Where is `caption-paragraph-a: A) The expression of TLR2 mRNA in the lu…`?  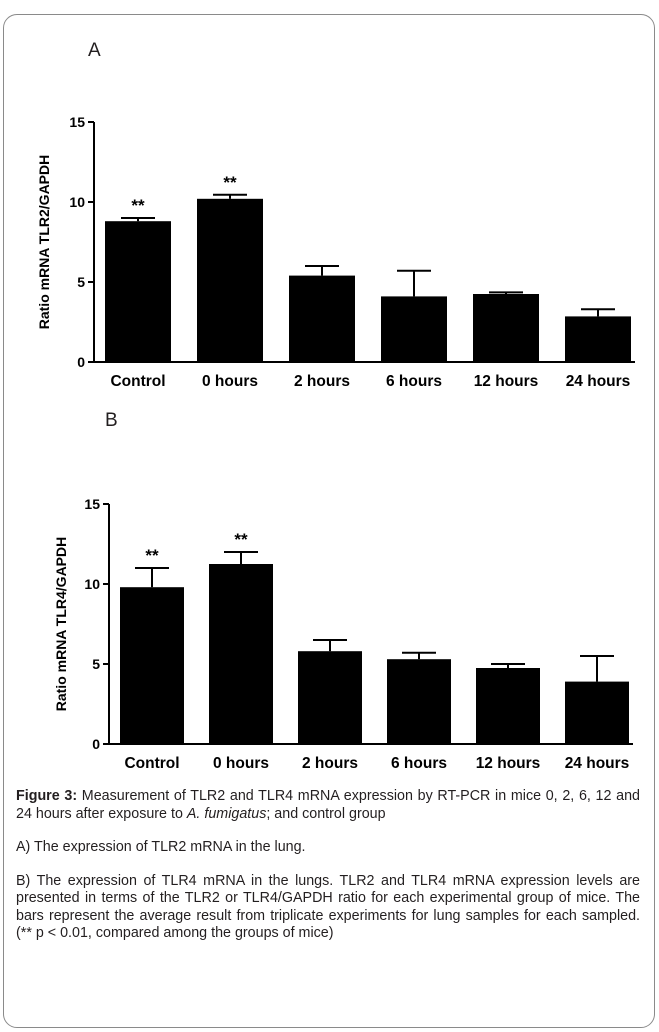
caption-paragraph-a: A) The expression of TLR2 mRNA in the lu… is located at coordinates (161, 847).